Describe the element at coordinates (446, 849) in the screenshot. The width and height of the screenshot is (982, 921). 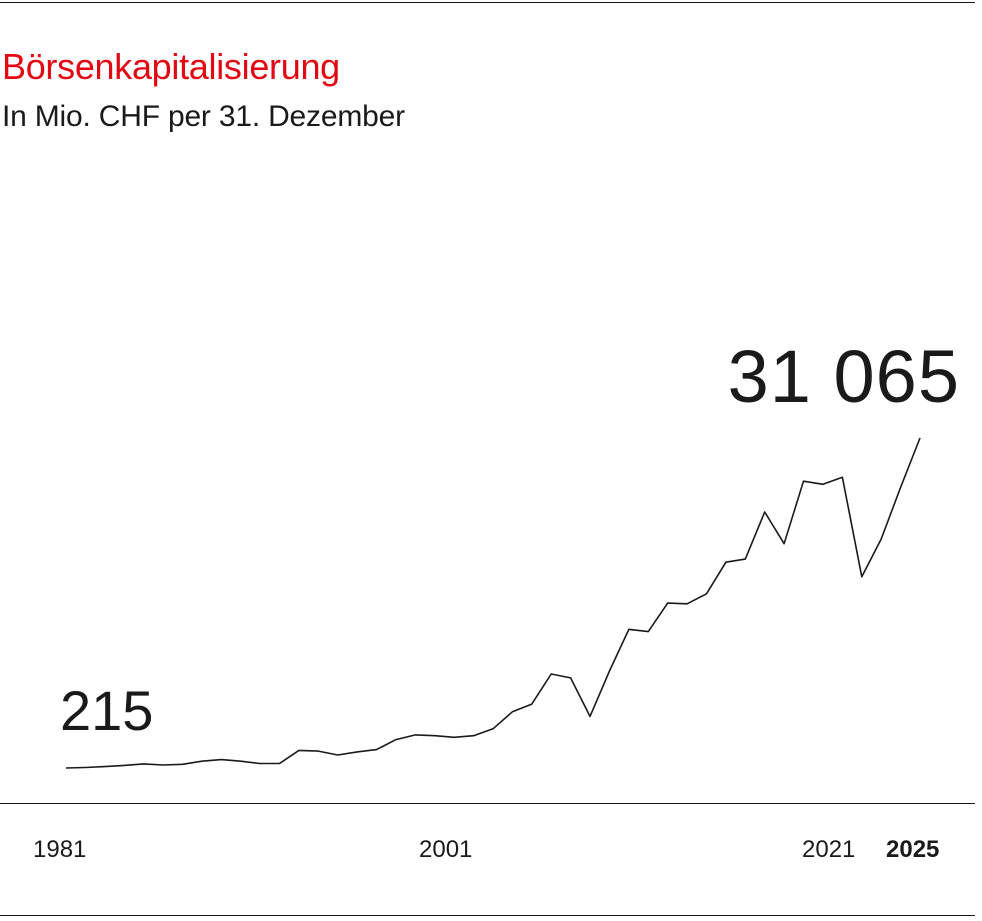
I see `x-tick-label-2001: 2001` at that location.